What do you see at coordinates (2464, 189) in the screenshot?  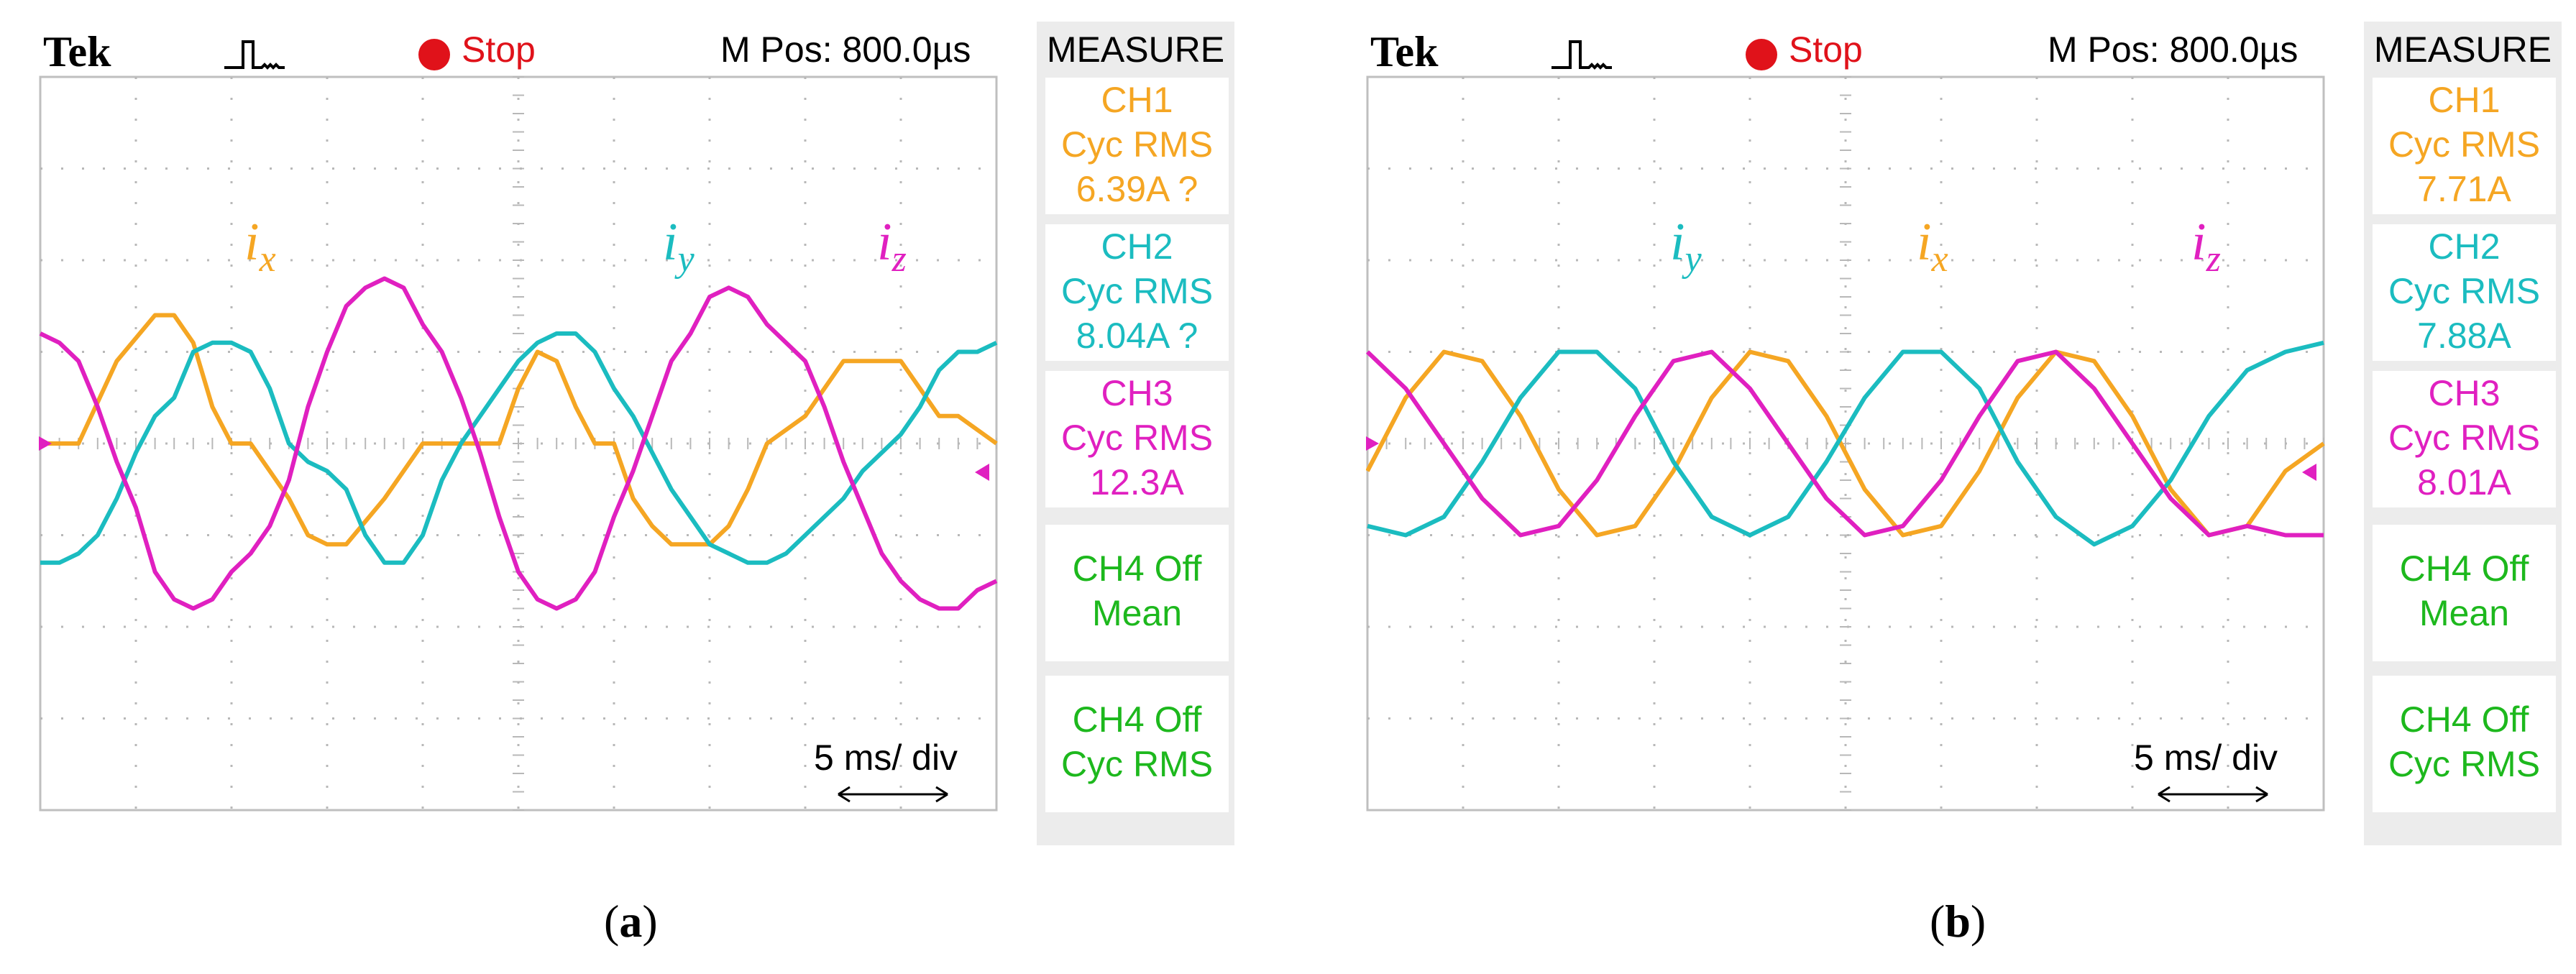 I see `measure-value: 7.71A` at bounding box center [2464, 189].